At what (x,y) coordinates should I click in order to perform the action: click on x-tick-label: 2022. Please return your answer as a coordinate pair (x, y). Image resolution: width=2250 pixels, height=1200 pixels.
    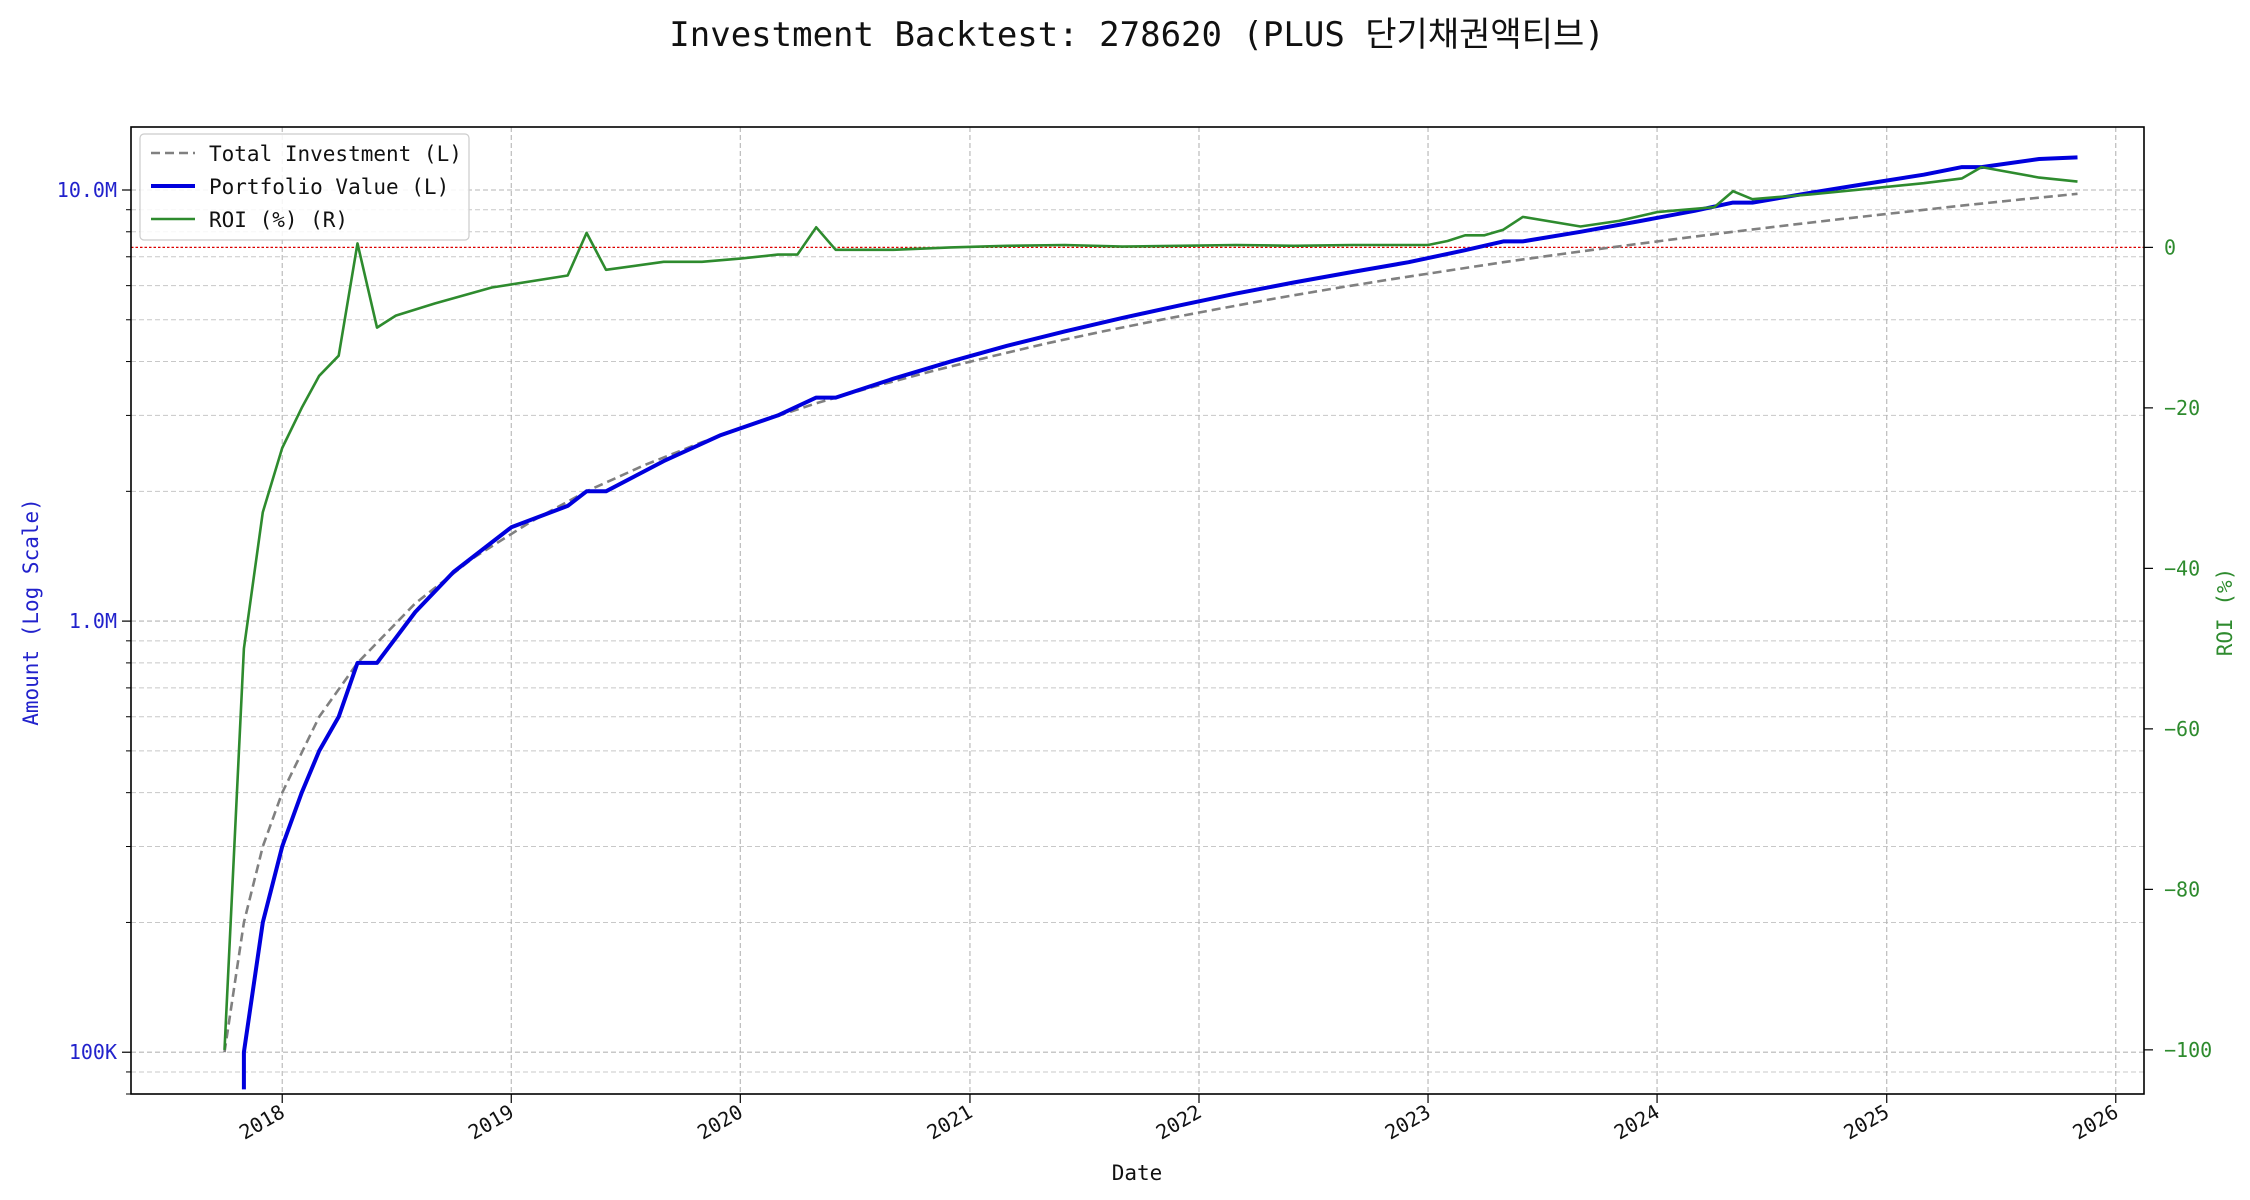
    Looking at the image, I should click on (1179, 1122).